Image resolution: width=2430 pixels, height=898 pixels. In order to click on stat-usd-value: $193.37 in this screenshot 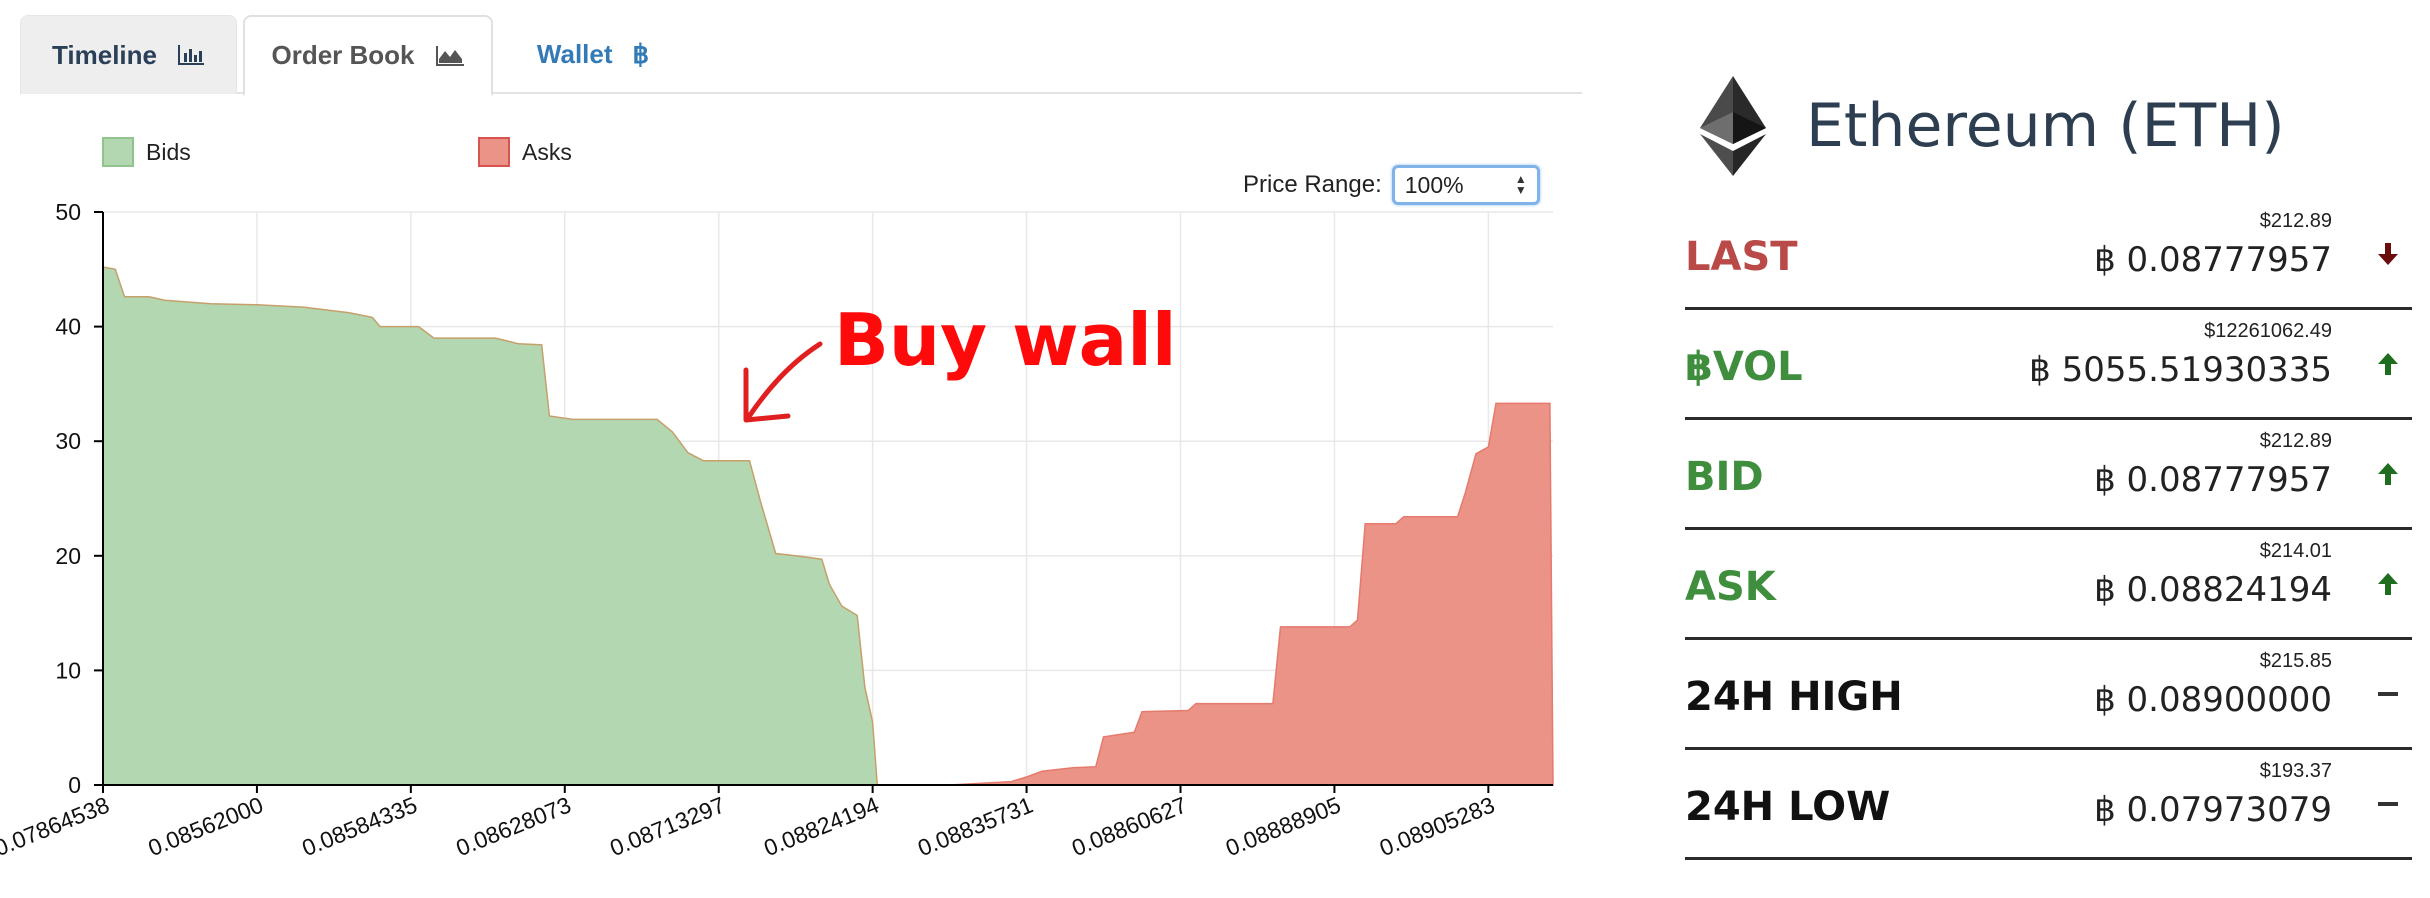, I will do `click(2295, 771)`.